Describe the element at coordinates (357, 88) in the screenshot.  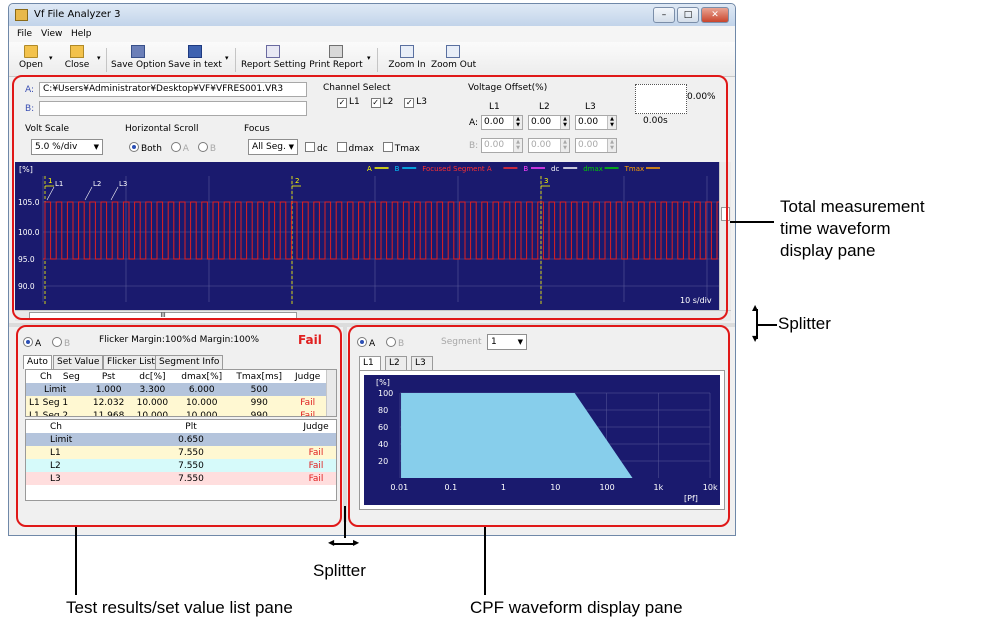
I see `channel-select-title: Channel Select` at that location.